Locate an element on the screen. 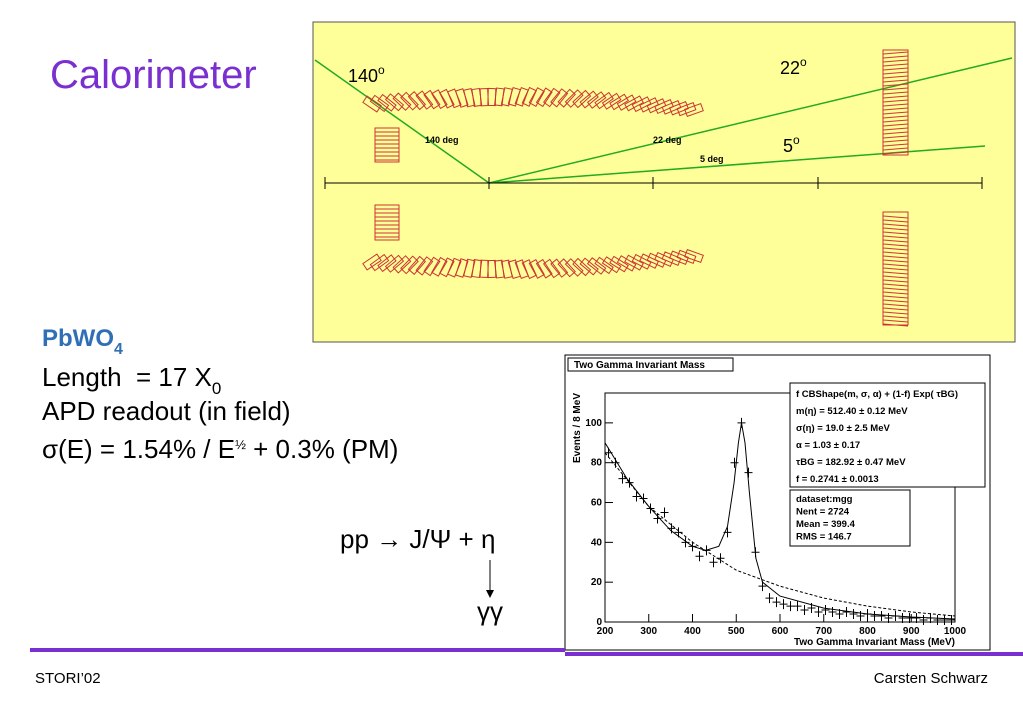 The height and width of the screenshot is (708, 1023). chart-title-box is located at coordinates (650, 364).